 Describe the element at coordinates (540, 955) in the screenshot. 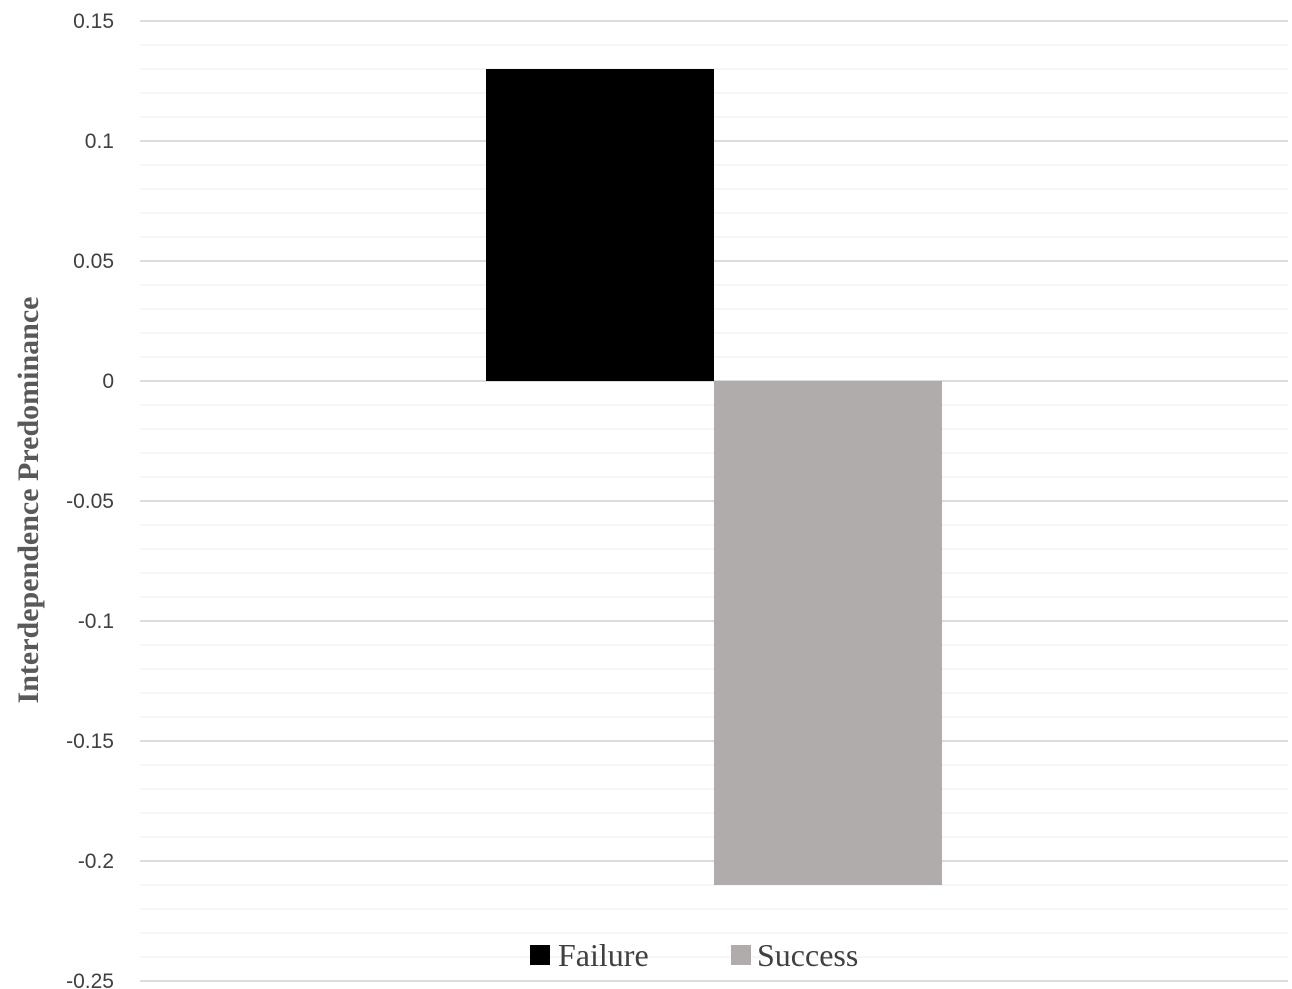

I see `legend-swatch-failure` at that location.